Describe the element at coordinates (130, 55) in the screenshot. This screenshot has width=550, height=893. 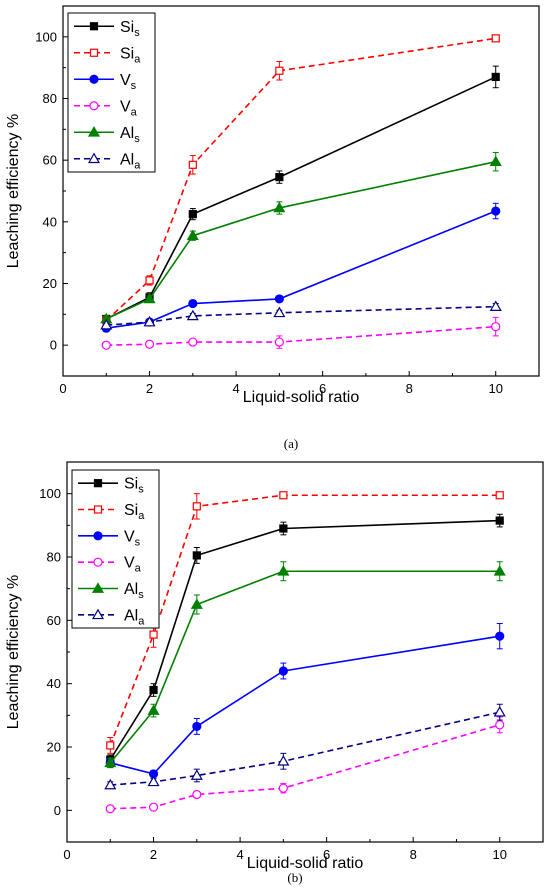
I see `legend-label: Sia` at that location.